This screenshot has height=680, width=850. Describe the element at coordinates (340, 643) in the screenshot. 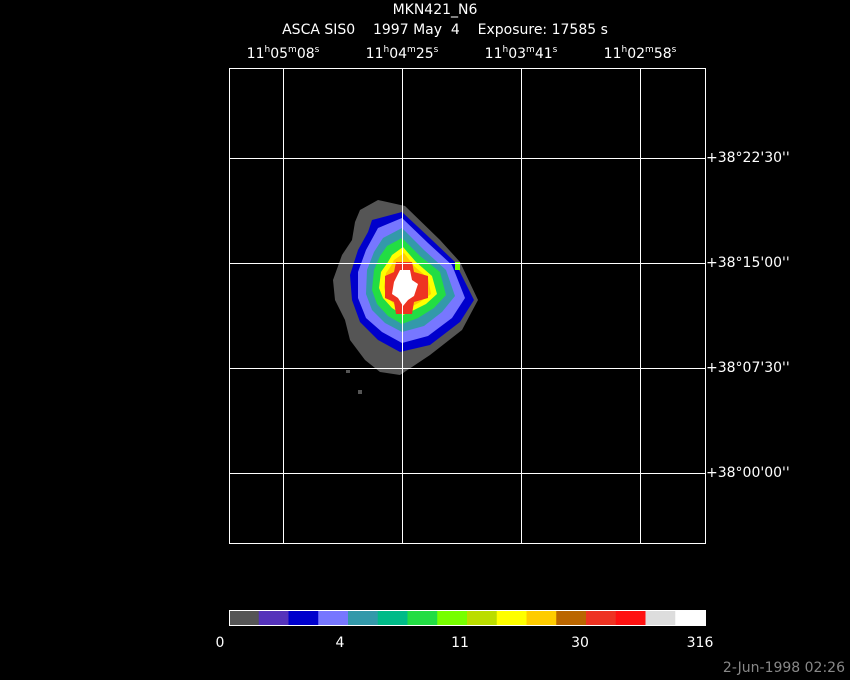

I see `colorbar-label: 4` at that location.